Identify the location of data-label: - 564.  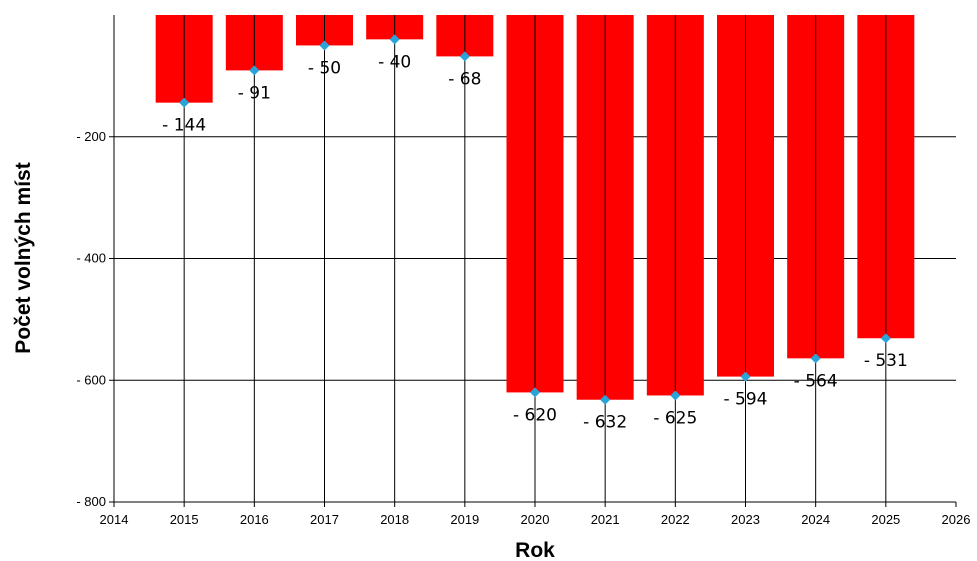
(816, 381).